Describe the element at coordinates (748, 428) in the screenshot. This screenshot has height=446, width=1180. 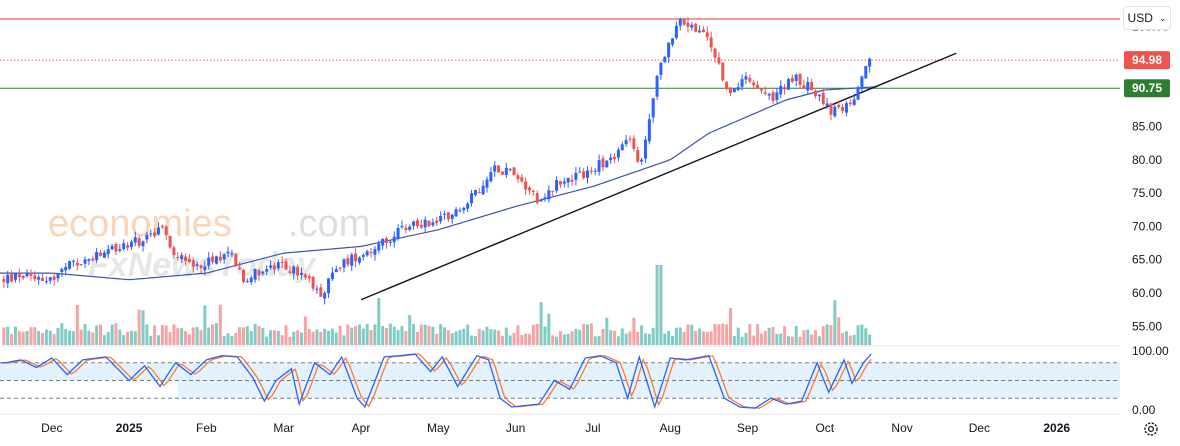
I see `time-tick-label: Sep` at that location.